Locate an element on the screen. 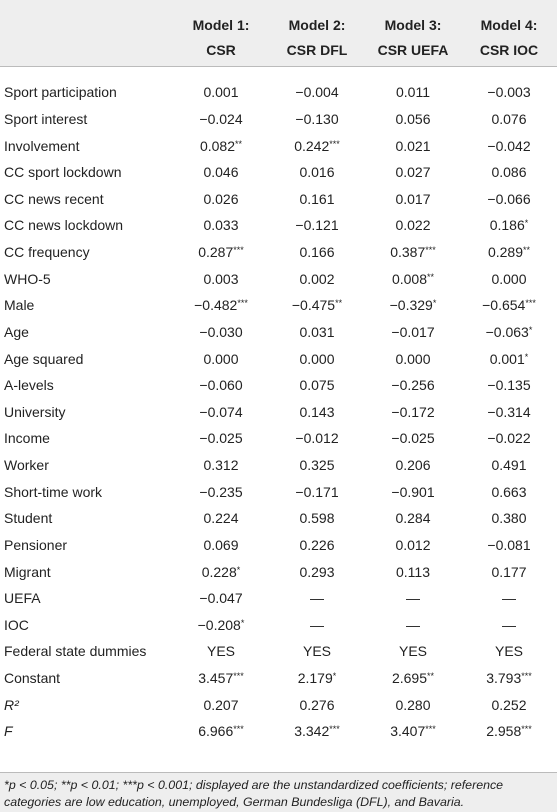  table-row: Student 0.224 0.598 0.284 0.380 is located at coordinates (278, 518).